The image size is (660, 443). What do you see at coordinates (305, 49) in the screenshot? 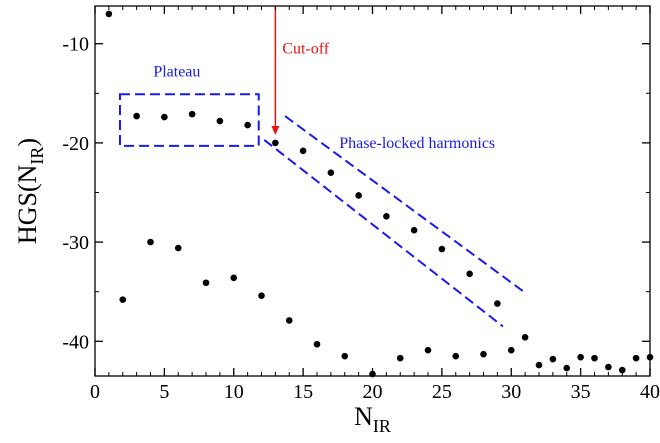
I see `cutoff-label: Cut-off` at bounding box center [305, 49].